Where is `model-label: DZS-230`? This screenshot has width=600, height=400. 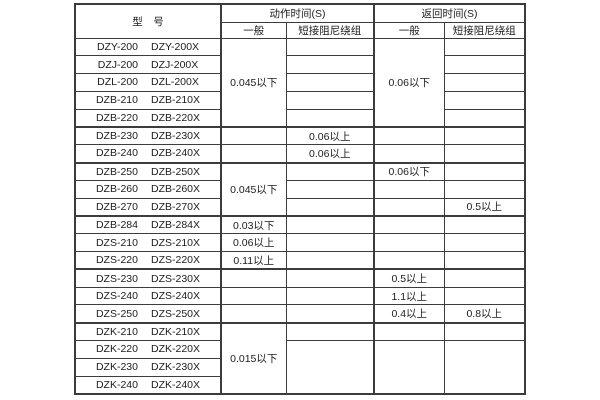 model-label: DZS-230 is located at coordinates (116, 278).